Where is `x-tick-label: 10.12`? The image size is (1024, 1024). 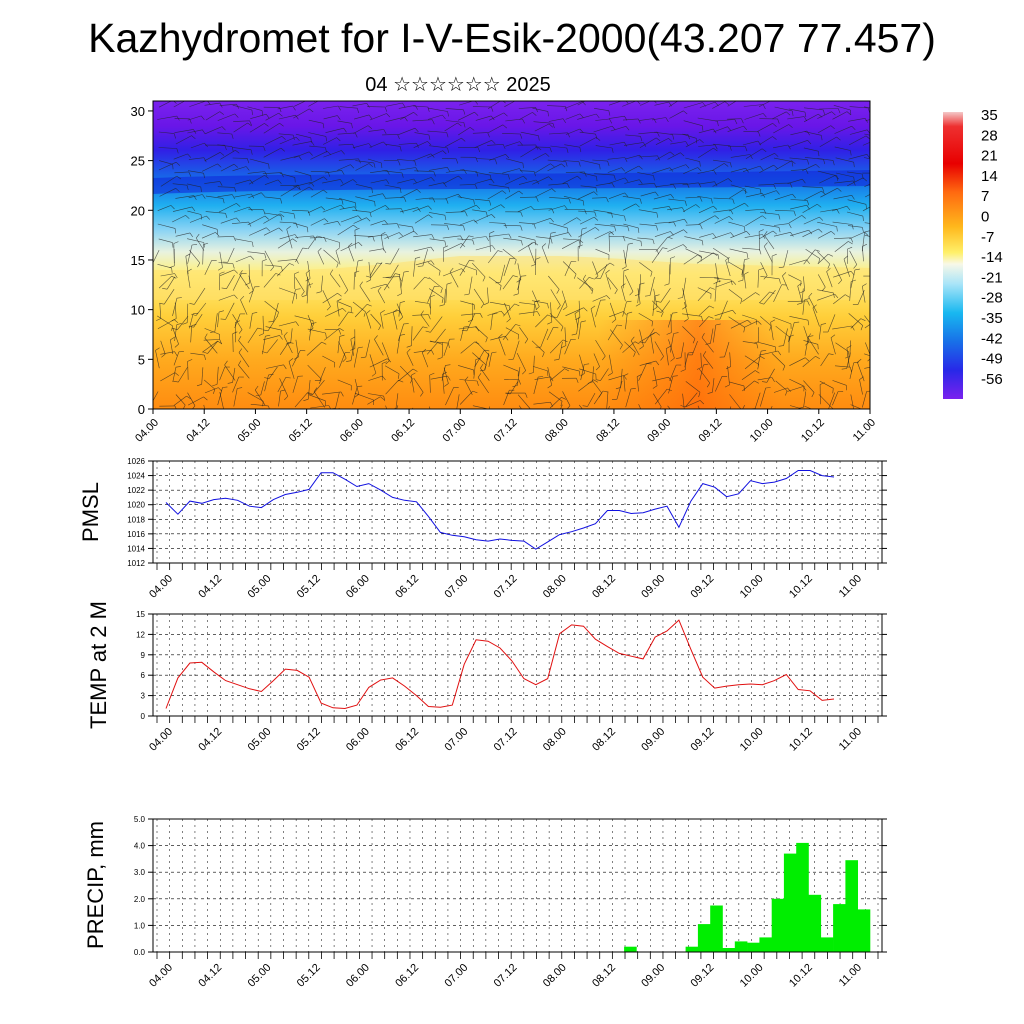 x-tick-label: 10.12 is located at coordinates (801, 976).